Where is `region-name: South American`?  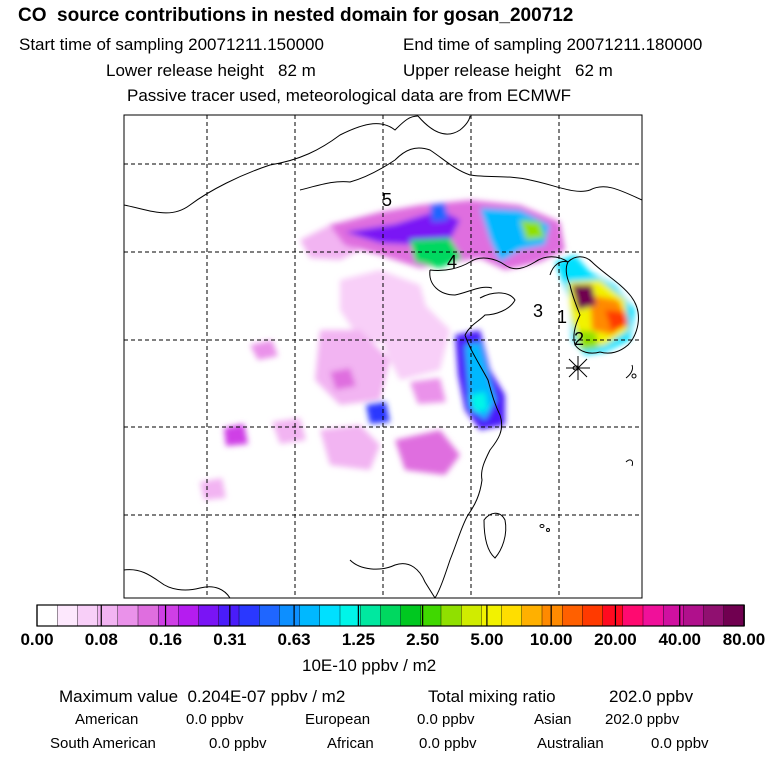 region-name: South American is located at coordinates (103, 743).